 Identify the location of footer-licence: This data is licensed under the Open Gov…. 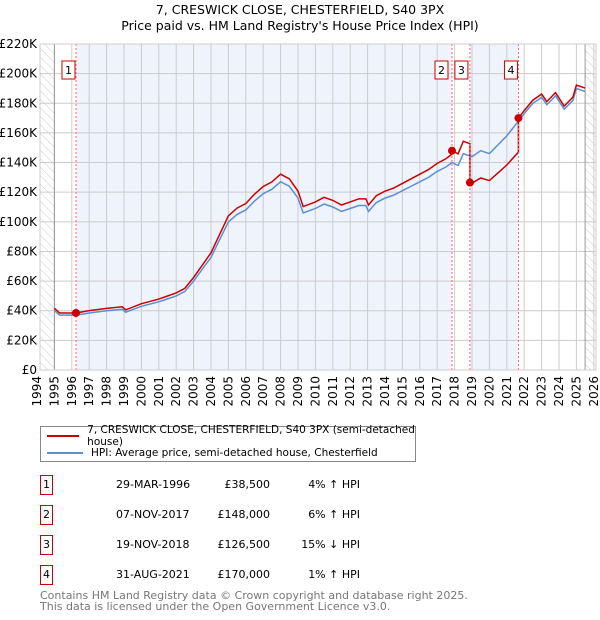
(215, 606).